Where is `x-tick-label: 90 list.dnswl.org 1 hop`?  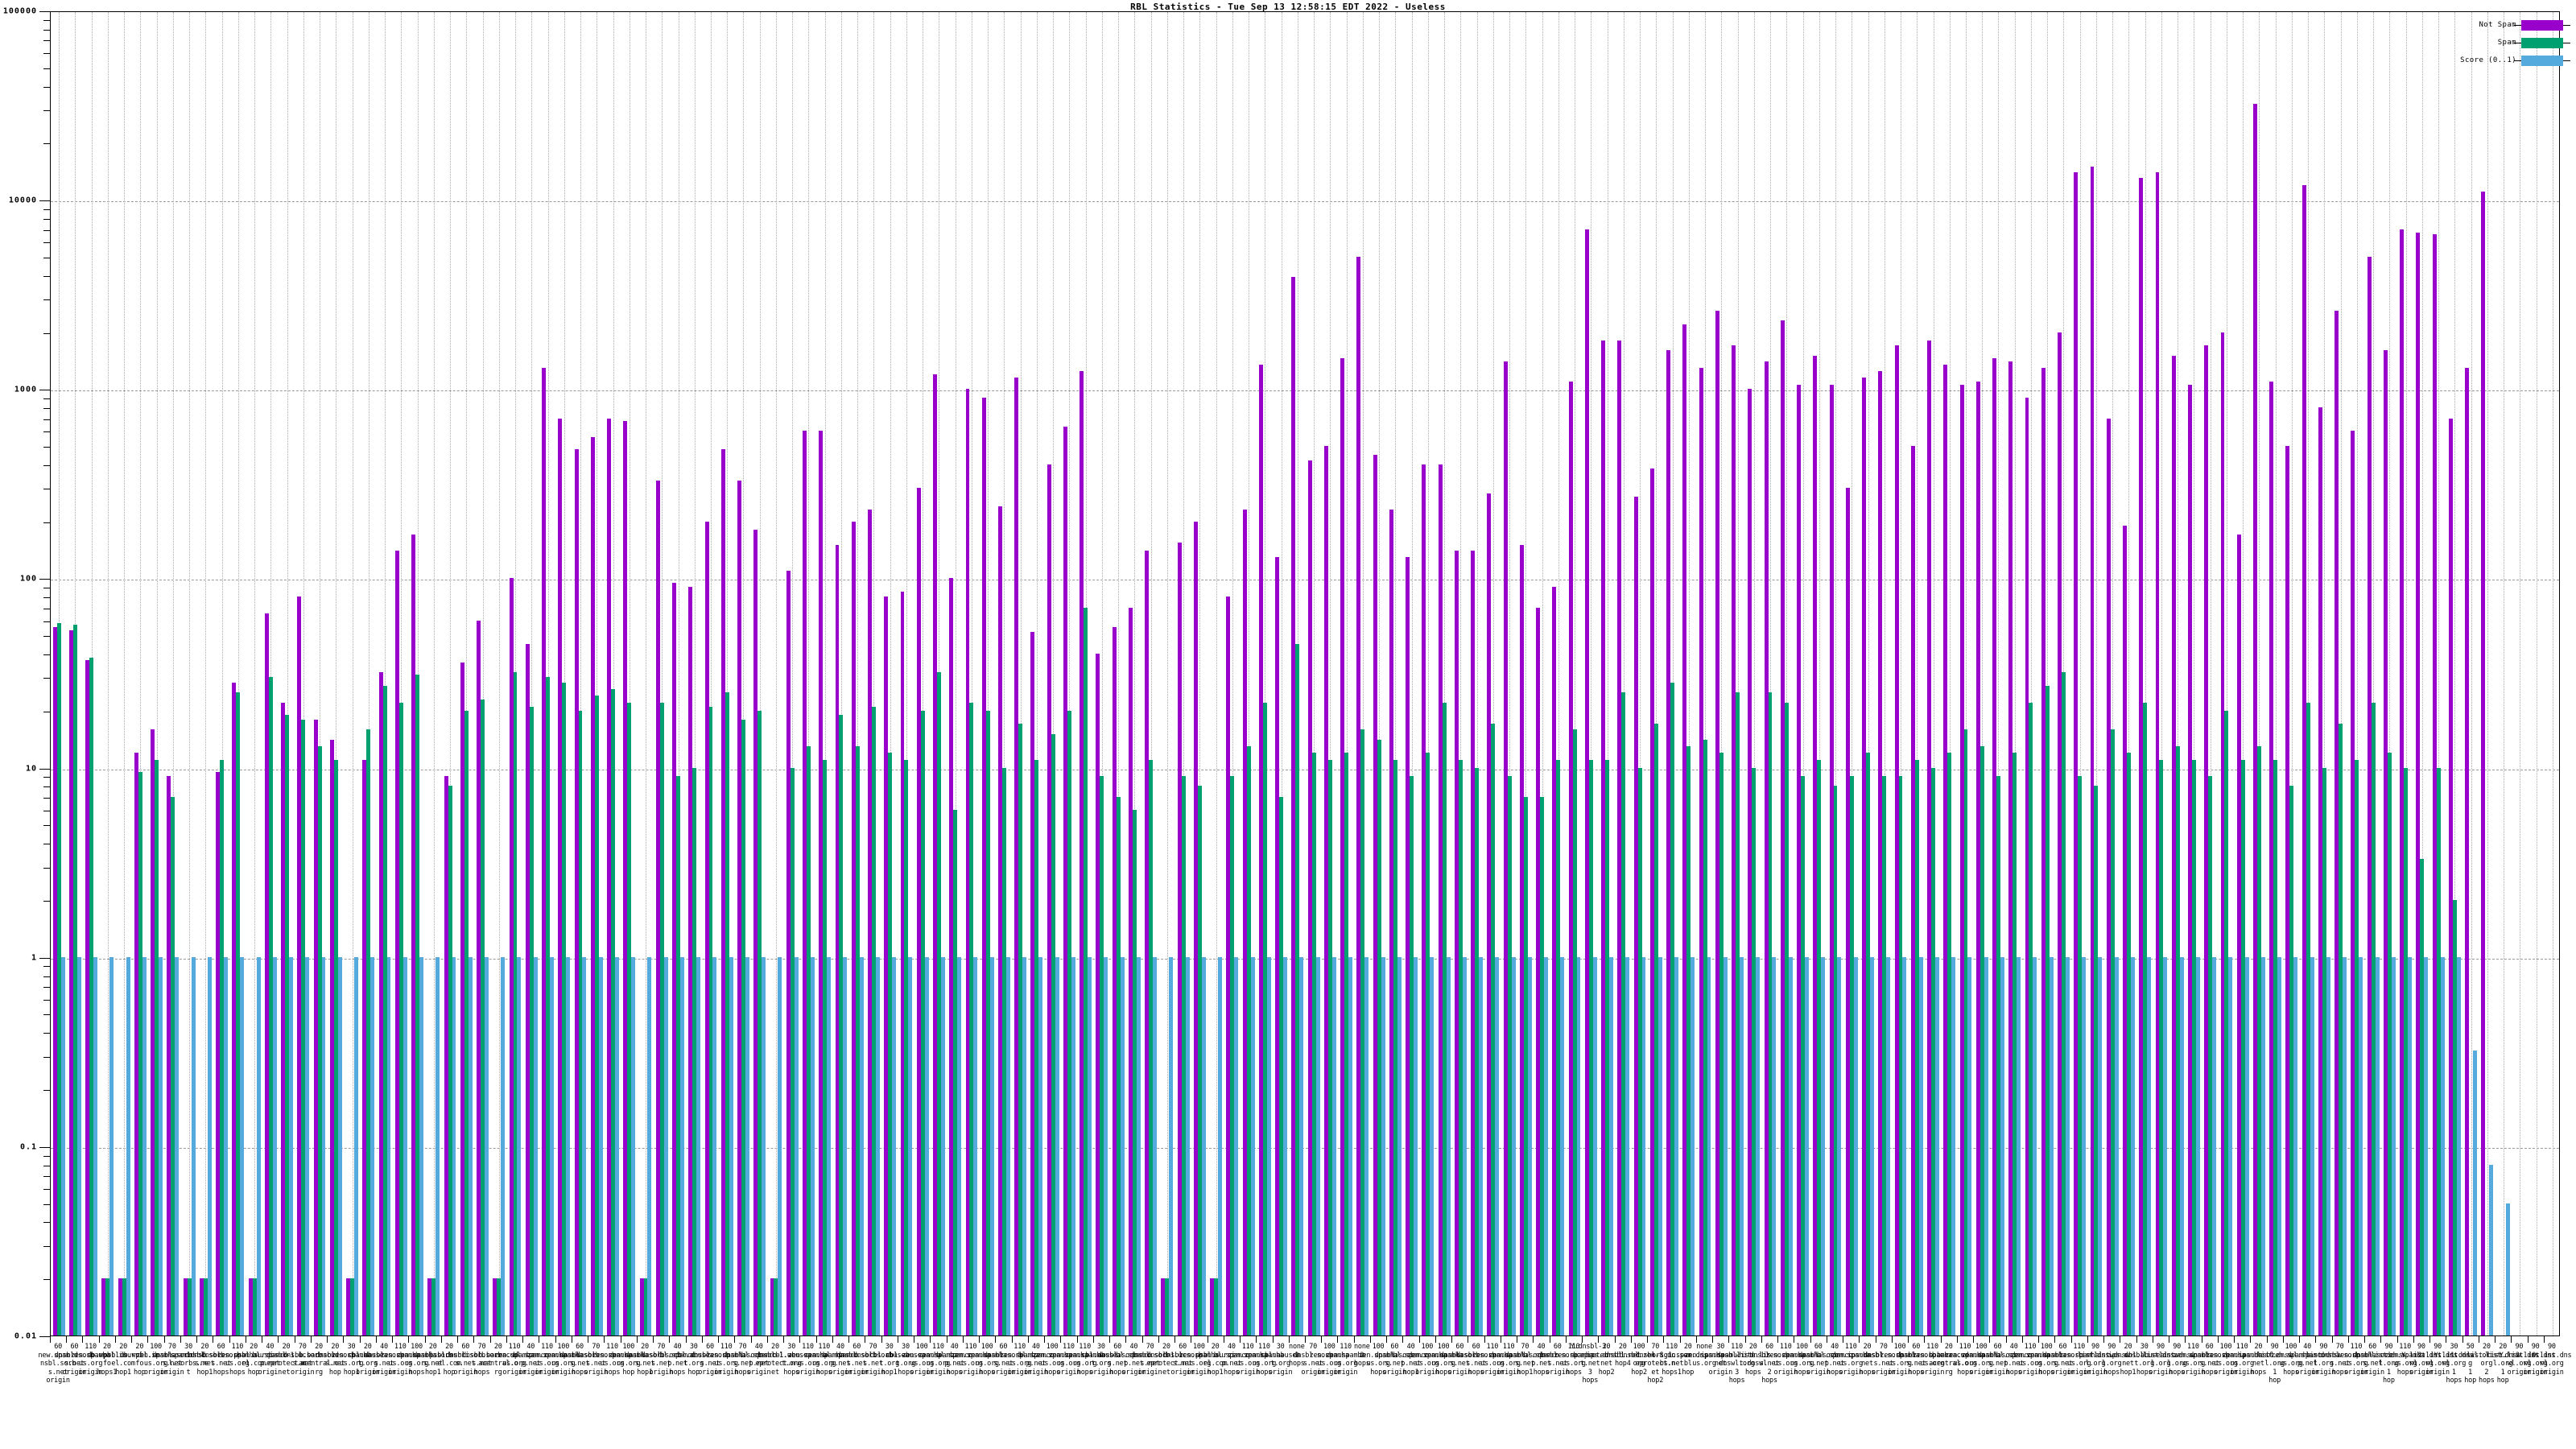 x-tick-label: 90 list.dnswl.org 1 hop is located at coordinates (2274, 1364).